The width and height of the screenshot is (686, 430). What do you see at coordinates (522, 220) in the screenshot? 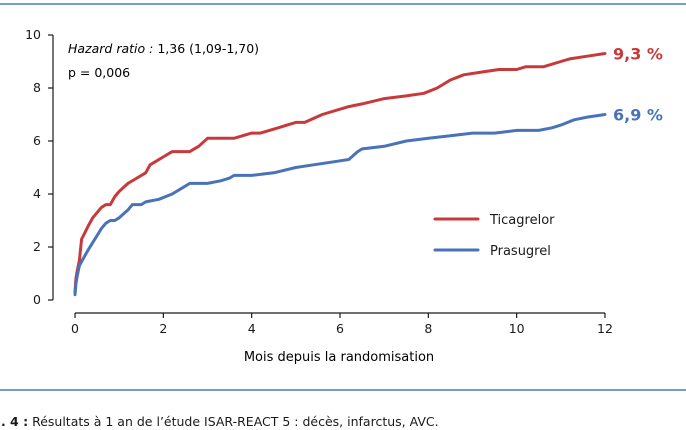
I see `ticagrelor-legend-label: Ticagrelor` at bounding box center [522, 220].